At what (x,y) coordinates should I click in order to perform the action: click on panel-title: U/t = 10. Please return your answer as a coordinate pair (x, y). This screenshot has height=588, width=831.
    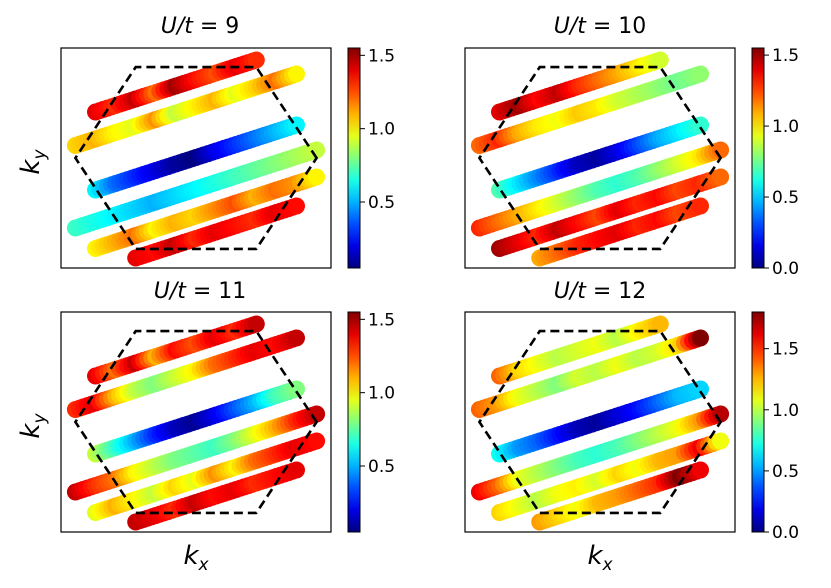
    Looking at the image, I should click on (600, 26).